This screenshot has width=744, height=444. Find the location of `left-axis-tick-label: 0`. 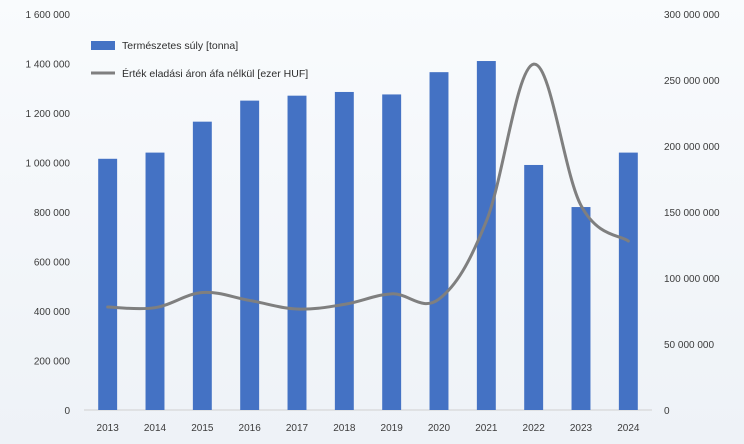

left-axis-tick-label: 0 is located at coordinates (67, 411).